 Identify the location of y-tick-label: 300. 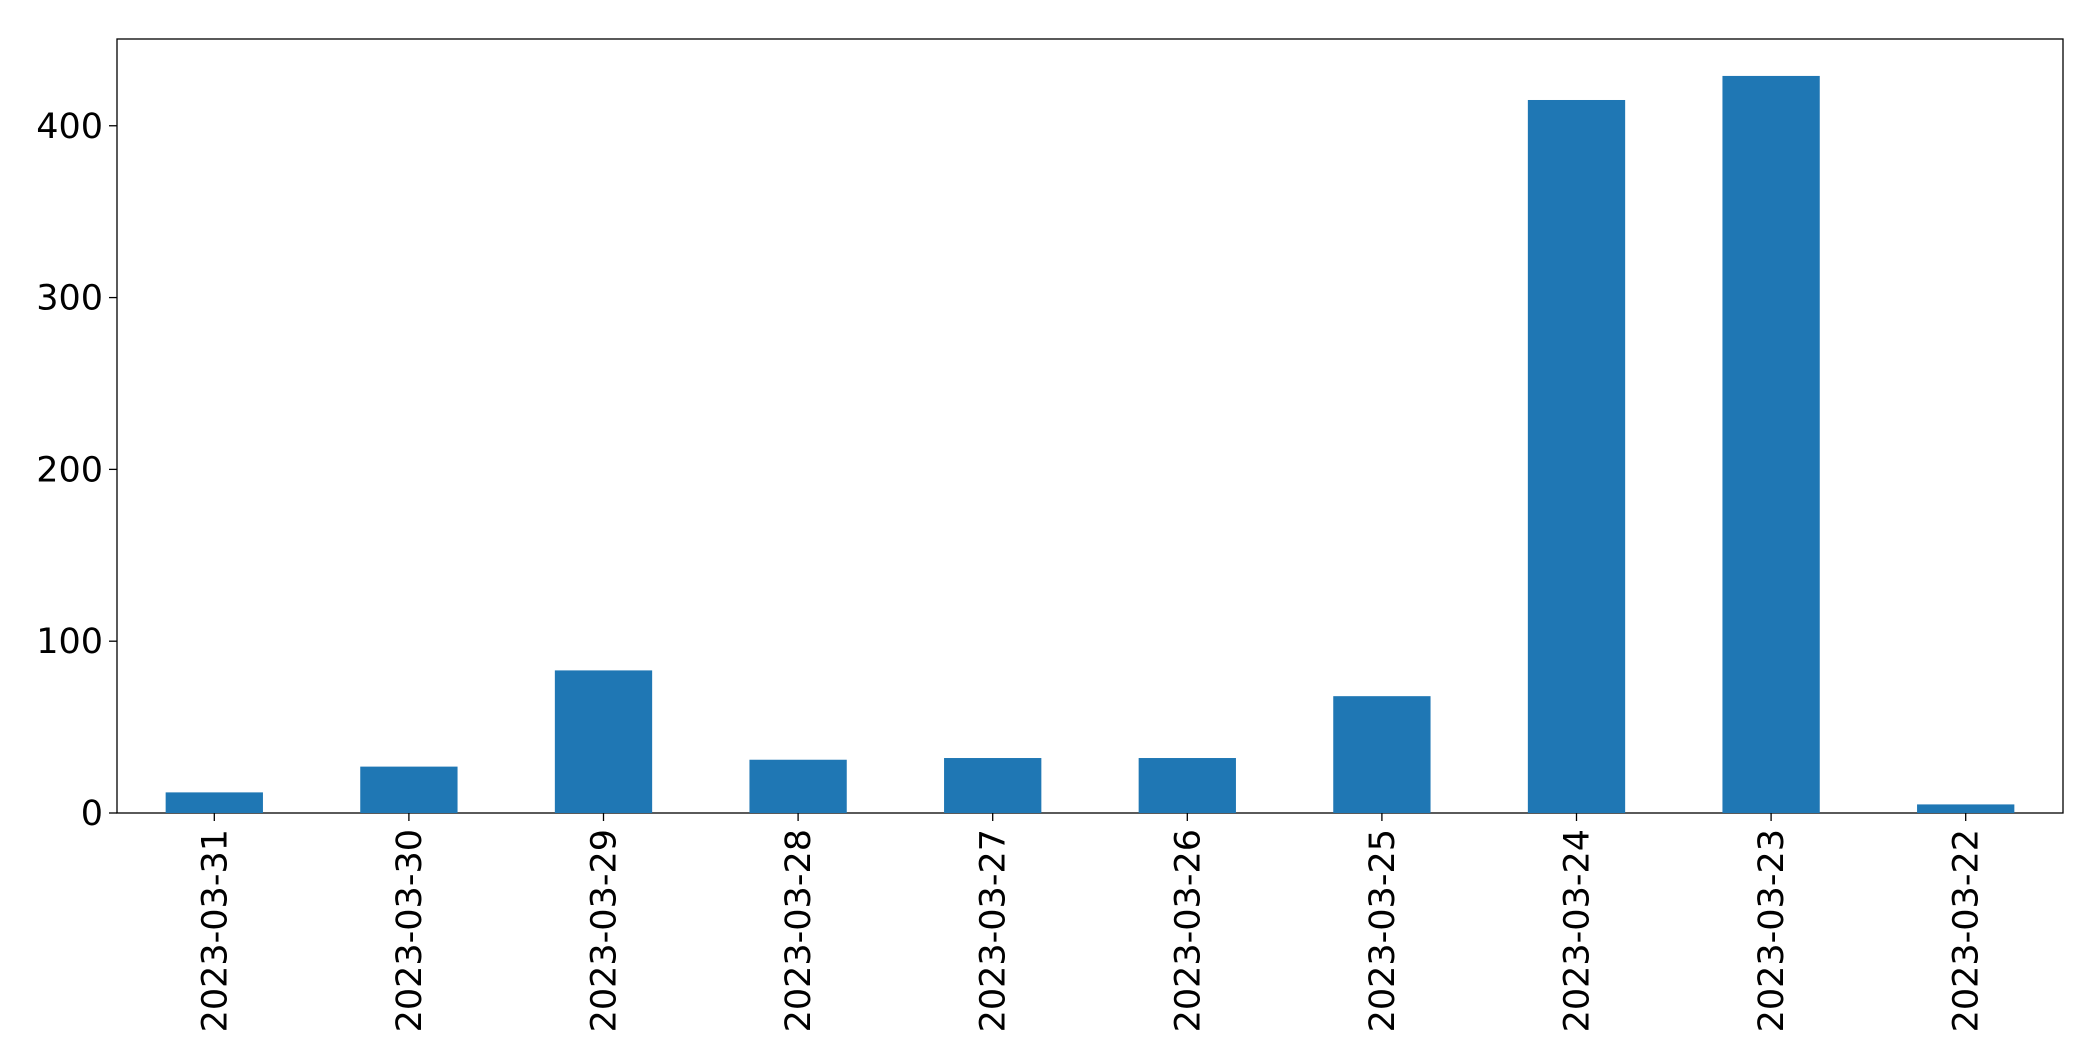
(69, 299).